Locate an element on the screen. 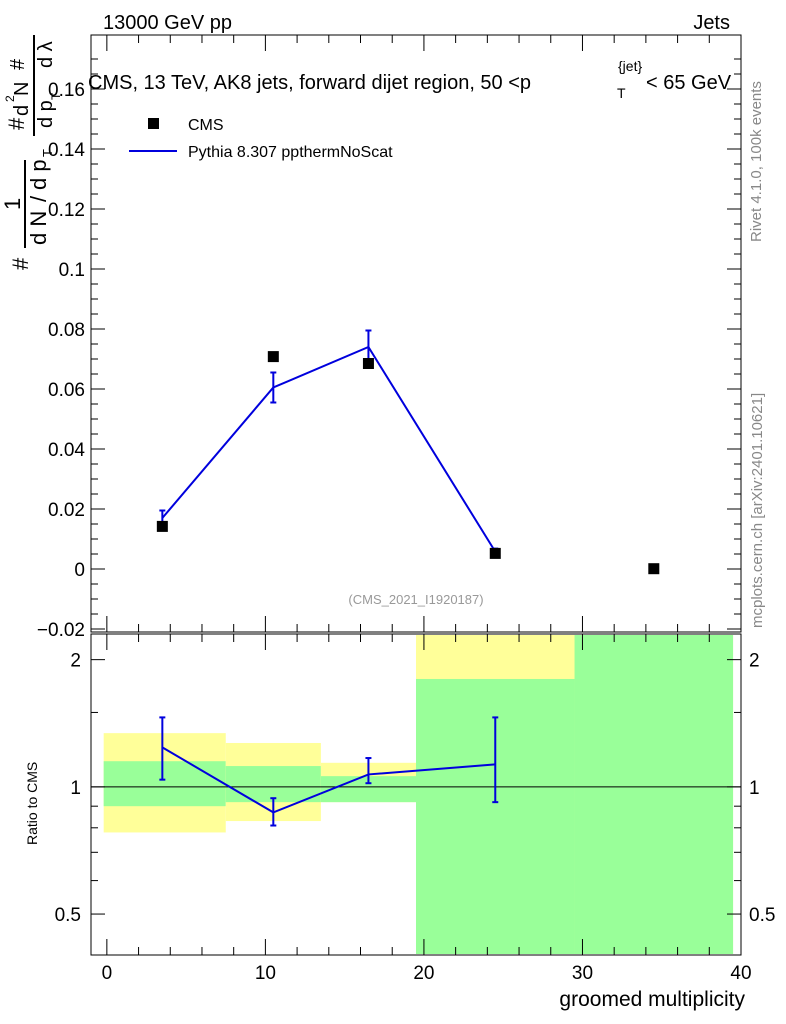  ylabel-dpt2: d p is located at coordinates (46, 114).